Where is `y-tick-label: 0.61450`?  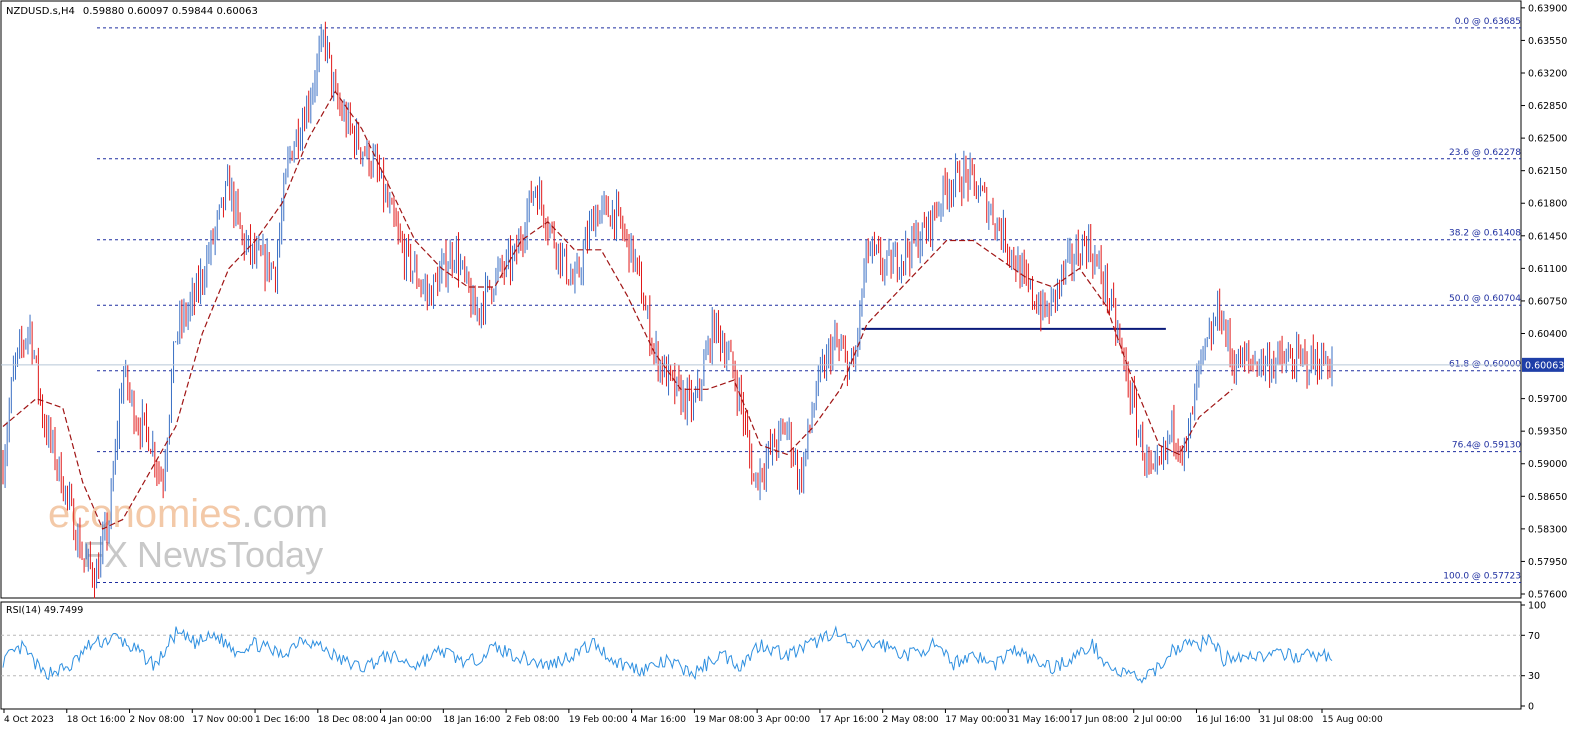 y-tick-label: 0.61450 is located at coordinates (1547, 236).